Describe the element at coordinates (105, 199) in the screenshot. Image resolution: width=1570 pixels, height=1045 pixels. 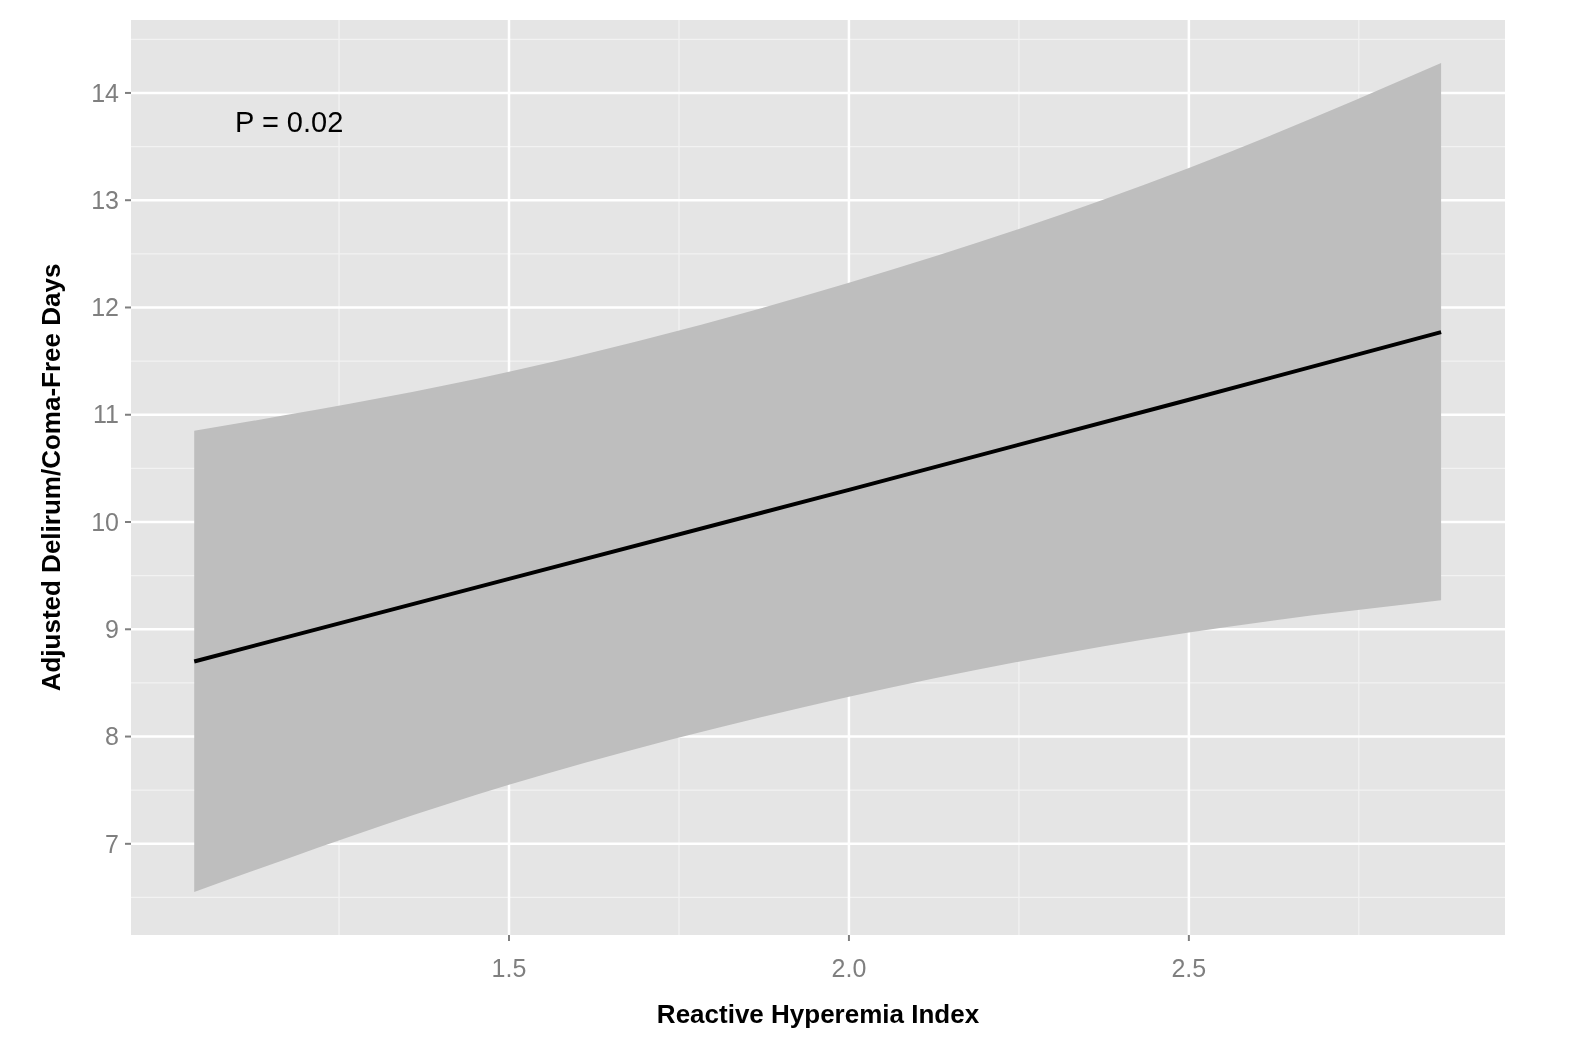
I see `y-tick-label: 13` at that location.